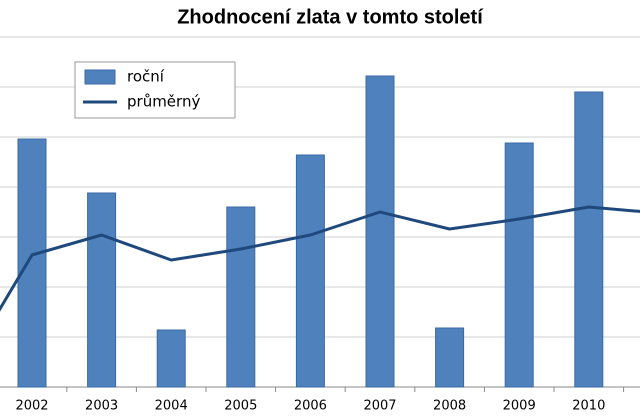 The width and height of the screenshot is (640, 420). Describe the element at coordinates (100, 77) in the screenshot. I see `legend-swatch` at that location.